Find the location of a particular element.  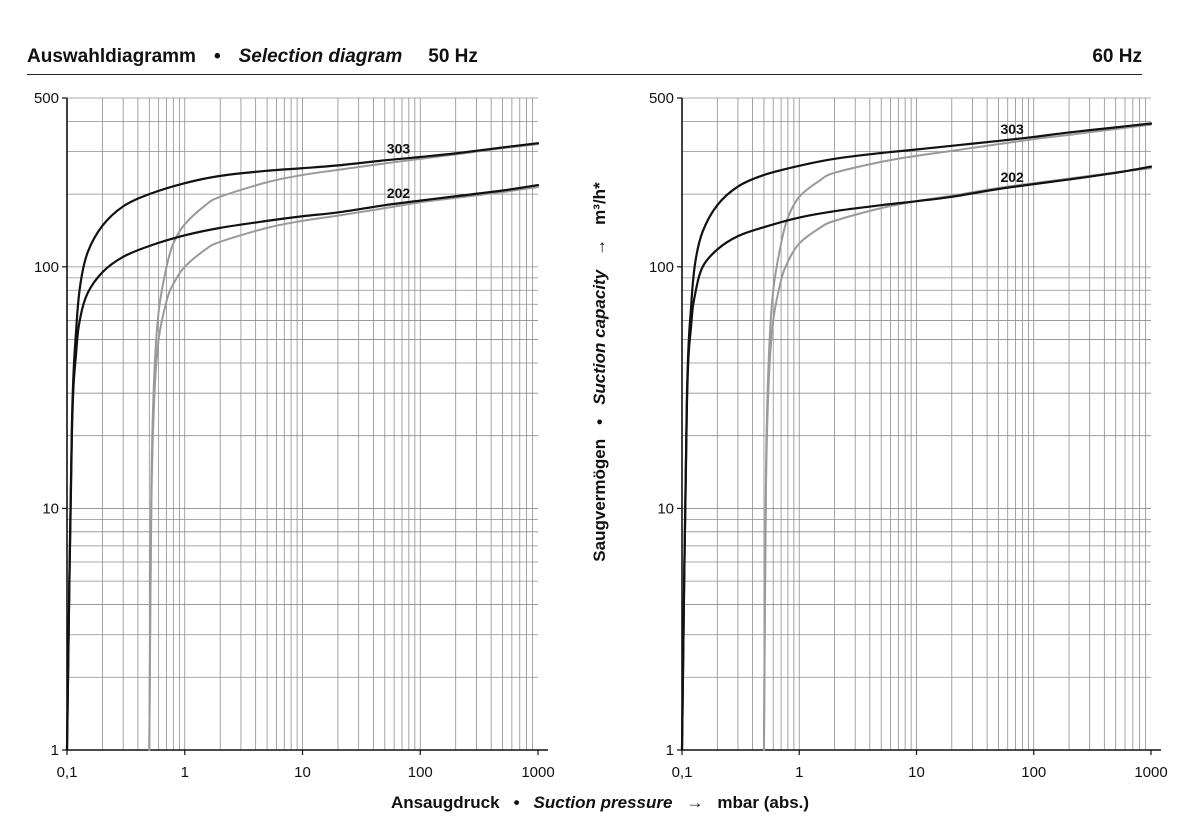

title-en: Selection diagram is located at coordinates (320, 56).